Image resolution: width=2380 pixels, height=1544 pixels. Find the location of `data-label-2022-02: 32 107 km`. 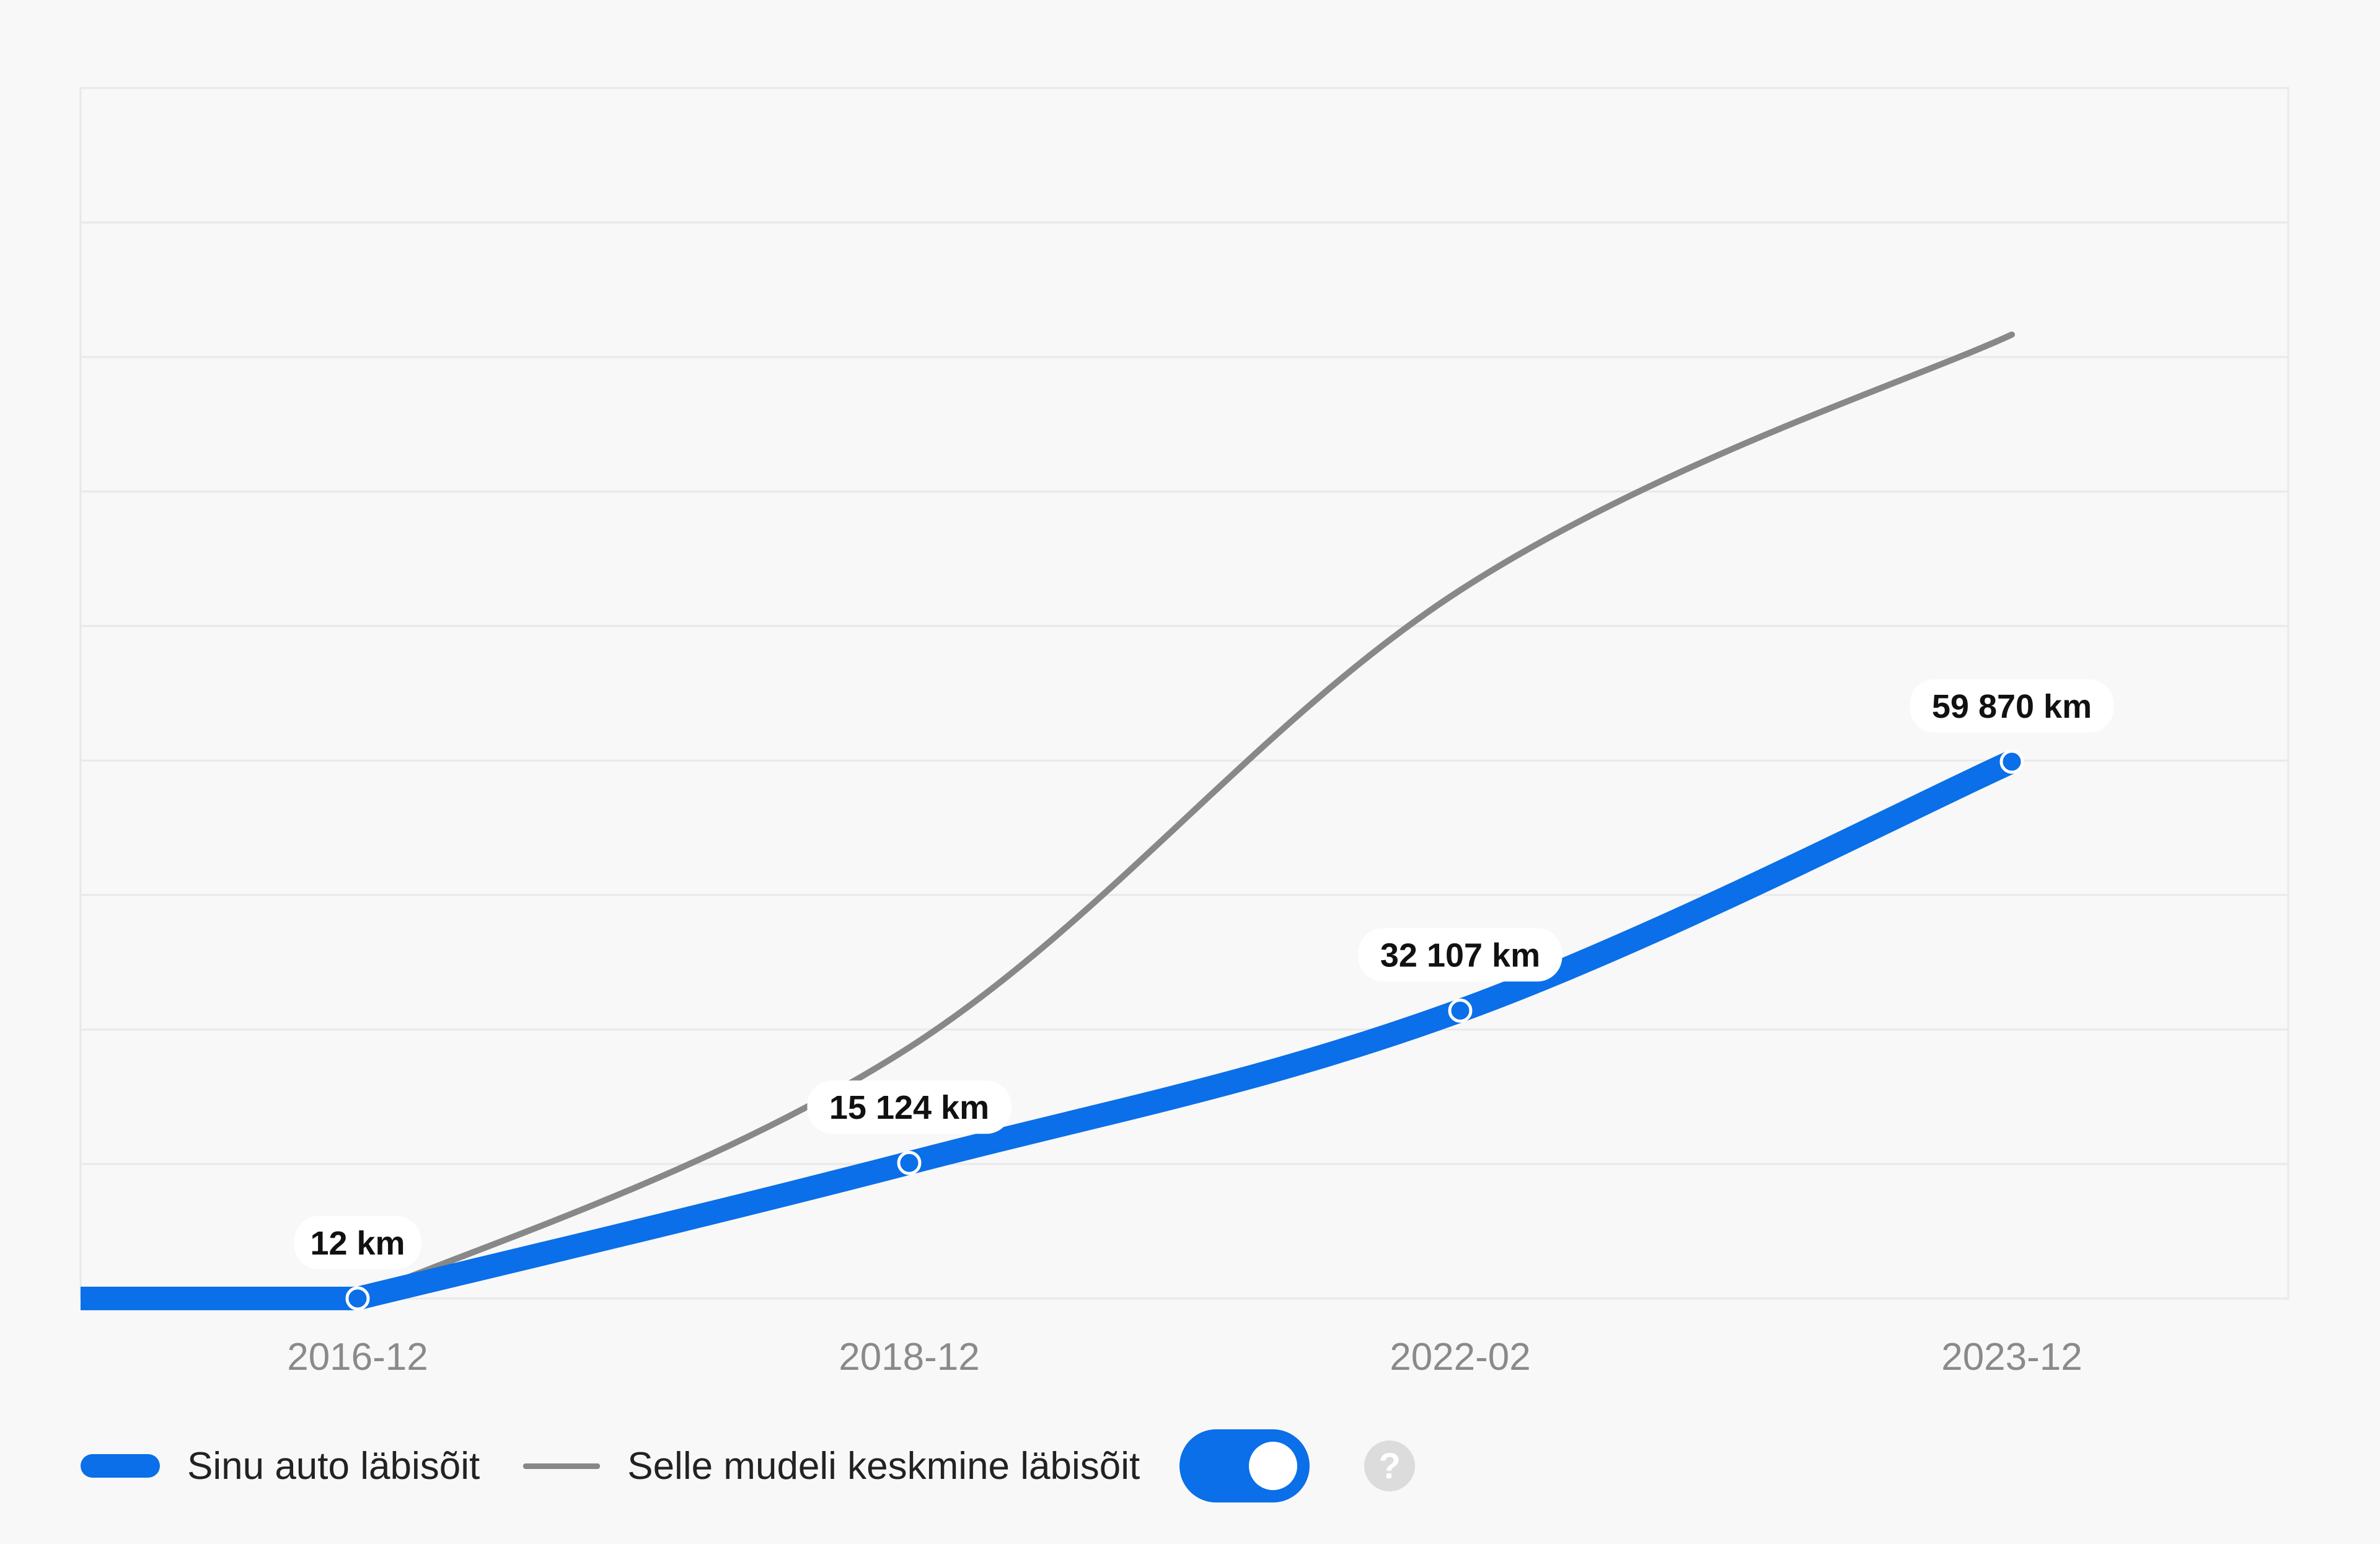

data-label-2022-02: 32 107 km is located at coordinates (1460, 955).